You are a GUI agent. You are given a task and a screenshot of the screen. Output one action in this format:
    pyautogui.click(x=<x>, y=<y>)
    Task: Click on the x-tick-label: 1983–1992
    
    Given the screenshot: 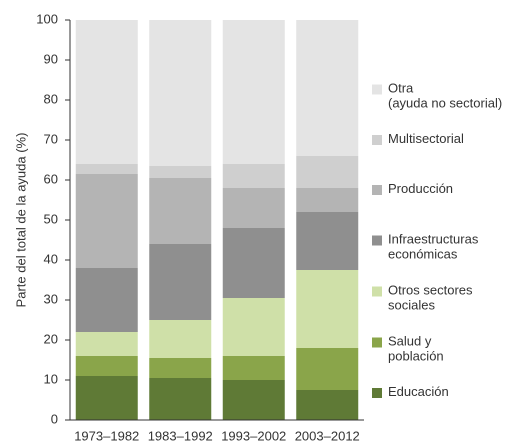 What is the action you would take?
    pyautogui.click(x=180, y=435)
    